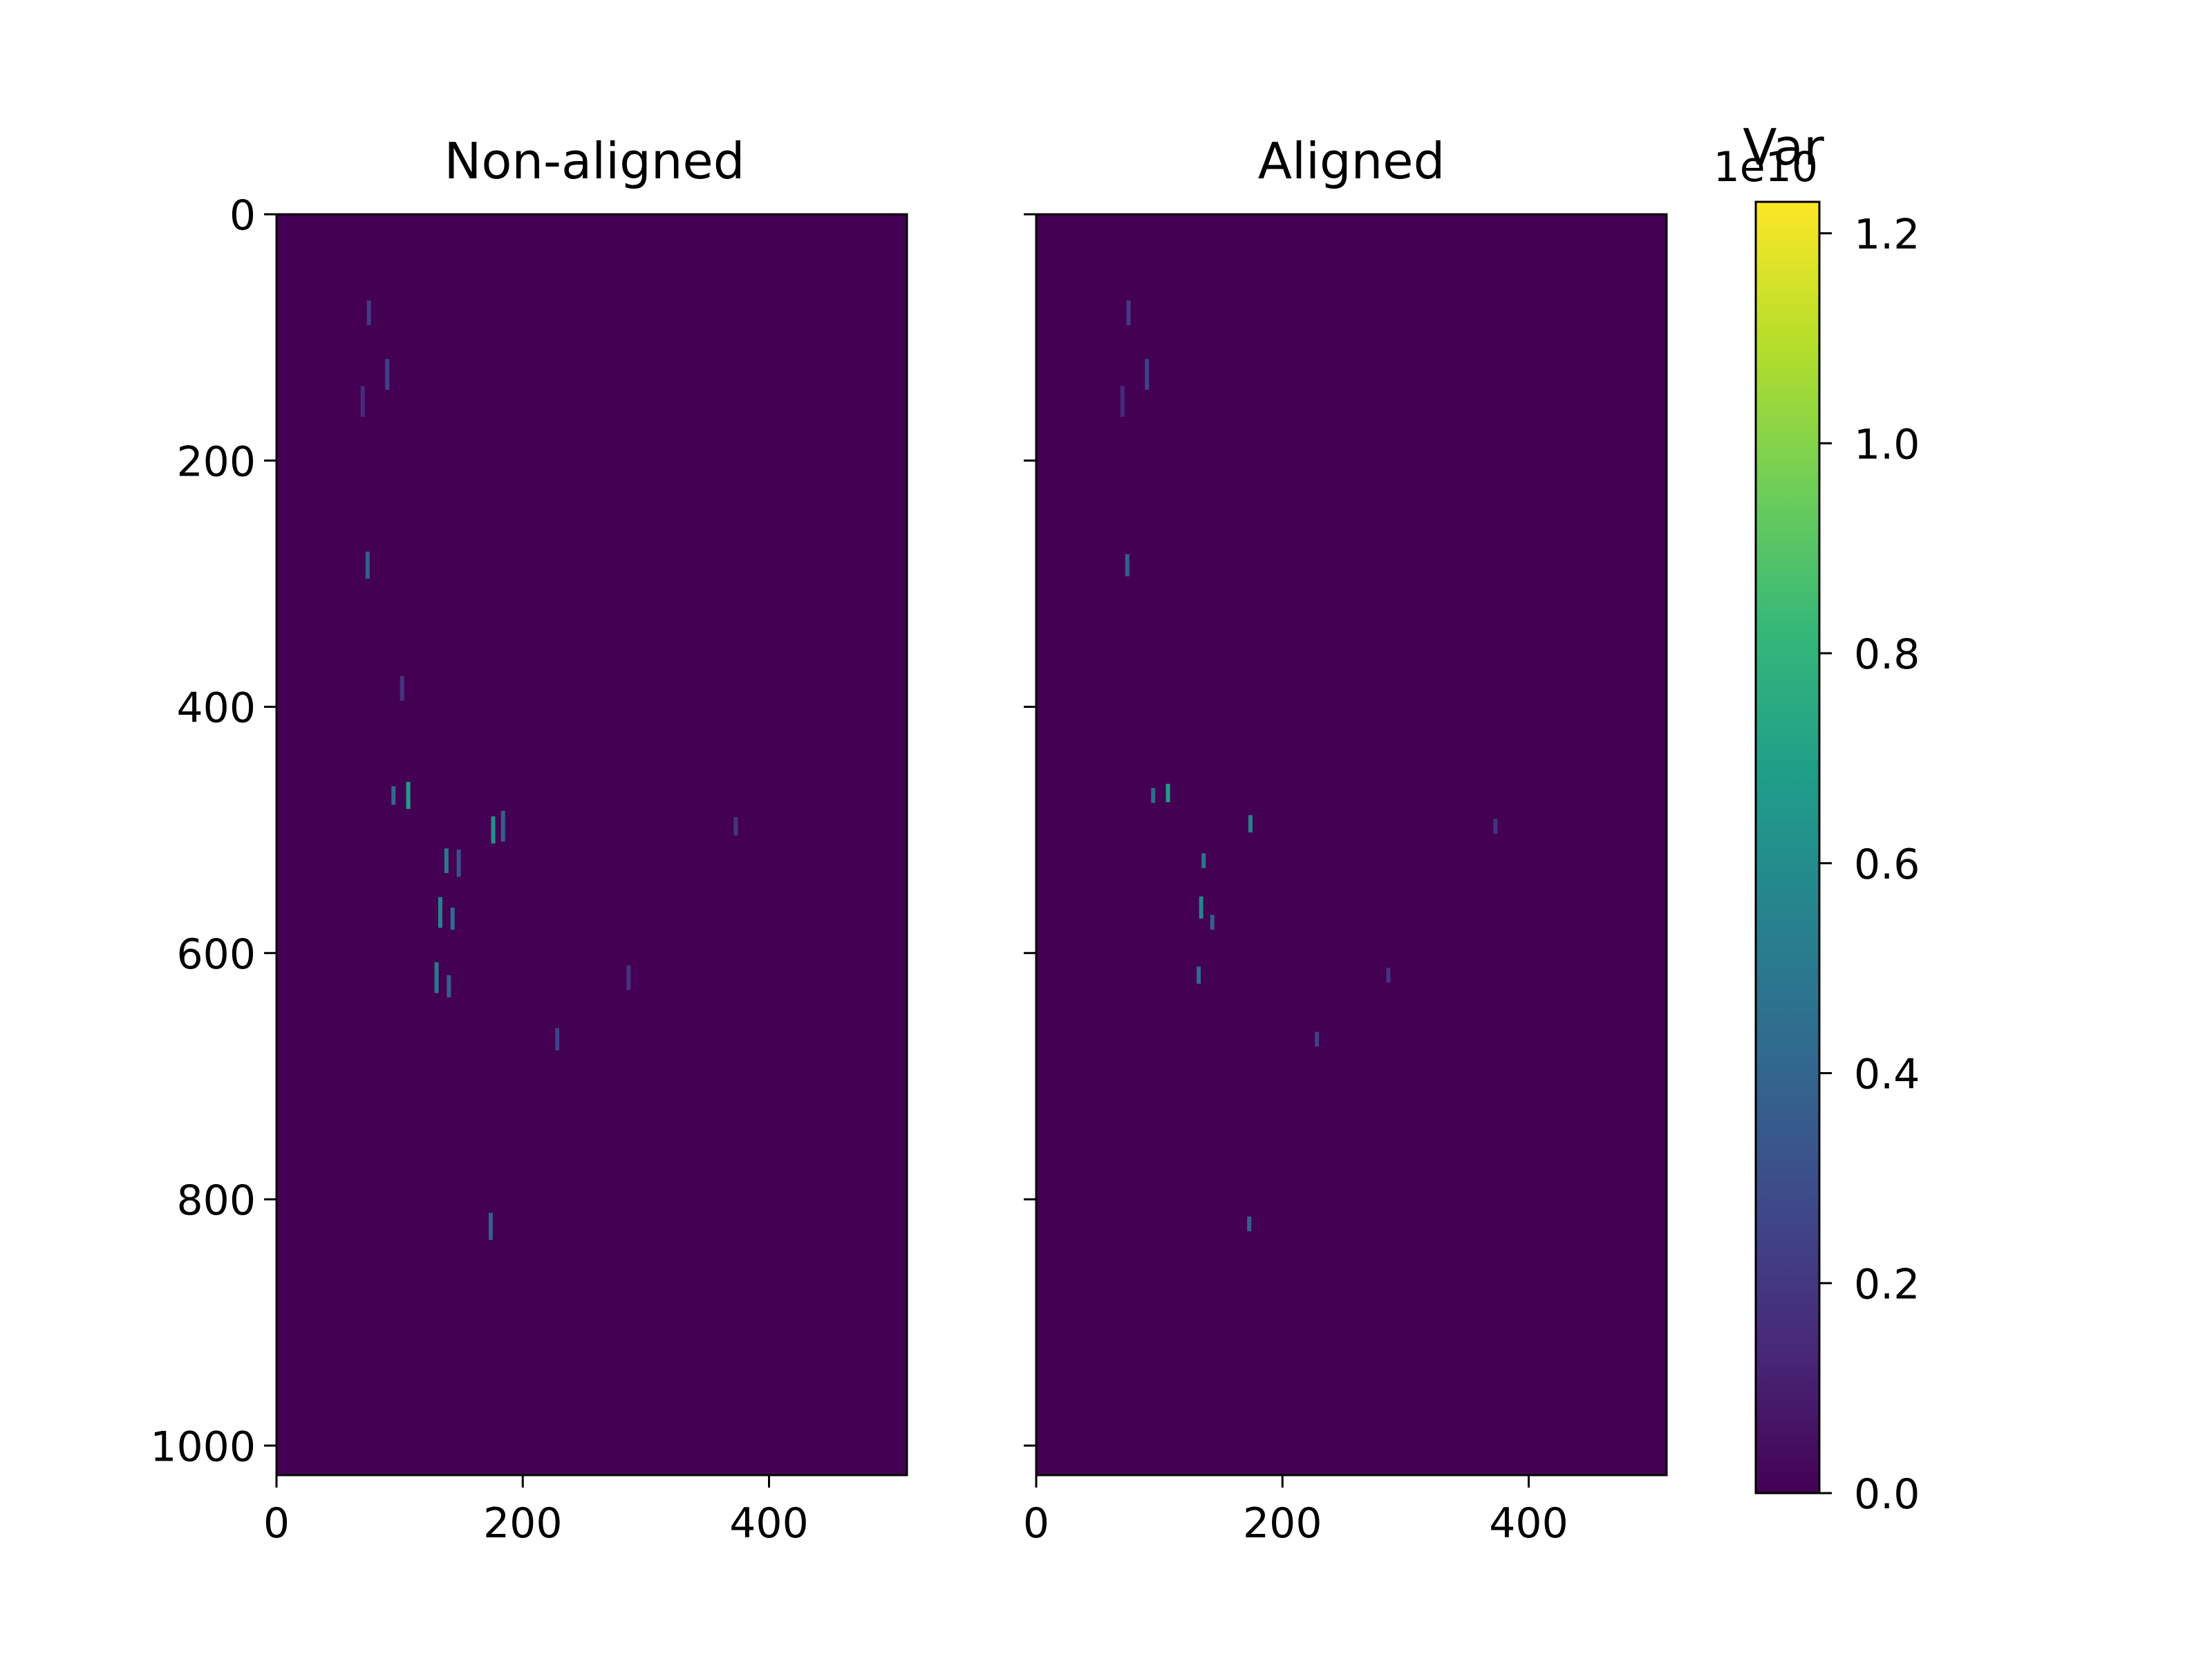  Describe the element at coordinates (242, 215) in the screenshot. I see `y-tick-label: 0` at that location.